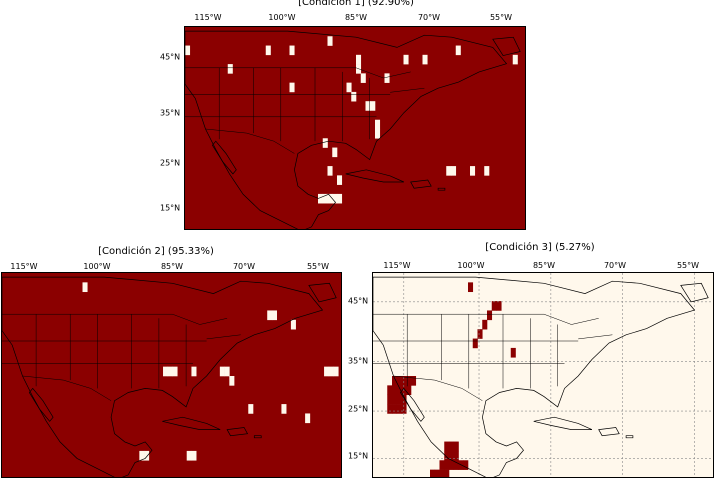 This screenshot has width=715, height=479. Describe the element at coordinates (170, 113) in the screenshot. I see `y-tick: 35°N` at that location.